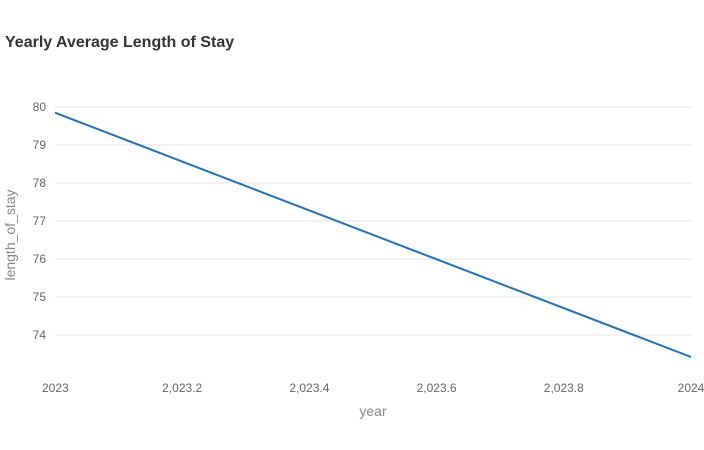 Image resolution: width=704 pixels, height=450 pixels. I want to click on x-tick-label: 2,023.8, so click(564, 388).